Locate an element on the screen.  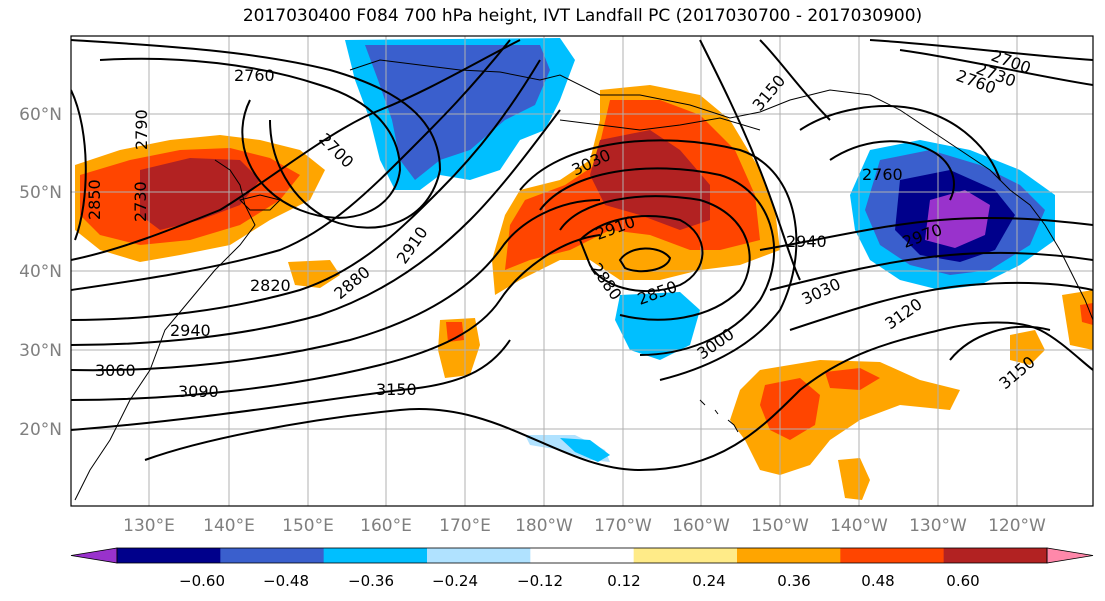
lon-label: 150°W is located at coordinates (780, 526).